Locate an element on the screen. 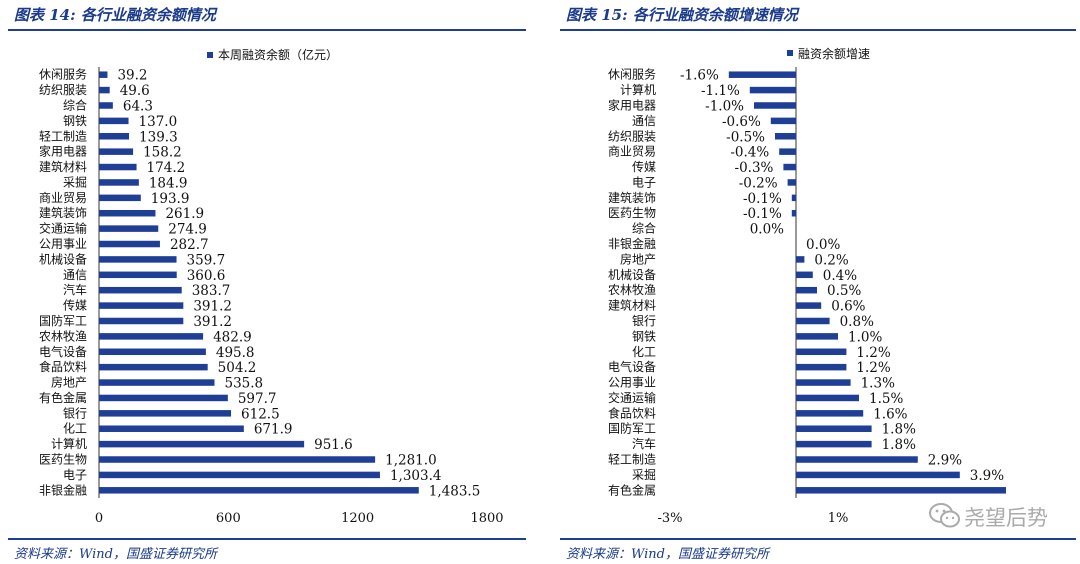  left-source-note: 资料来源：Wind，国盛证券研究所 is located at coordinates (115, 554).